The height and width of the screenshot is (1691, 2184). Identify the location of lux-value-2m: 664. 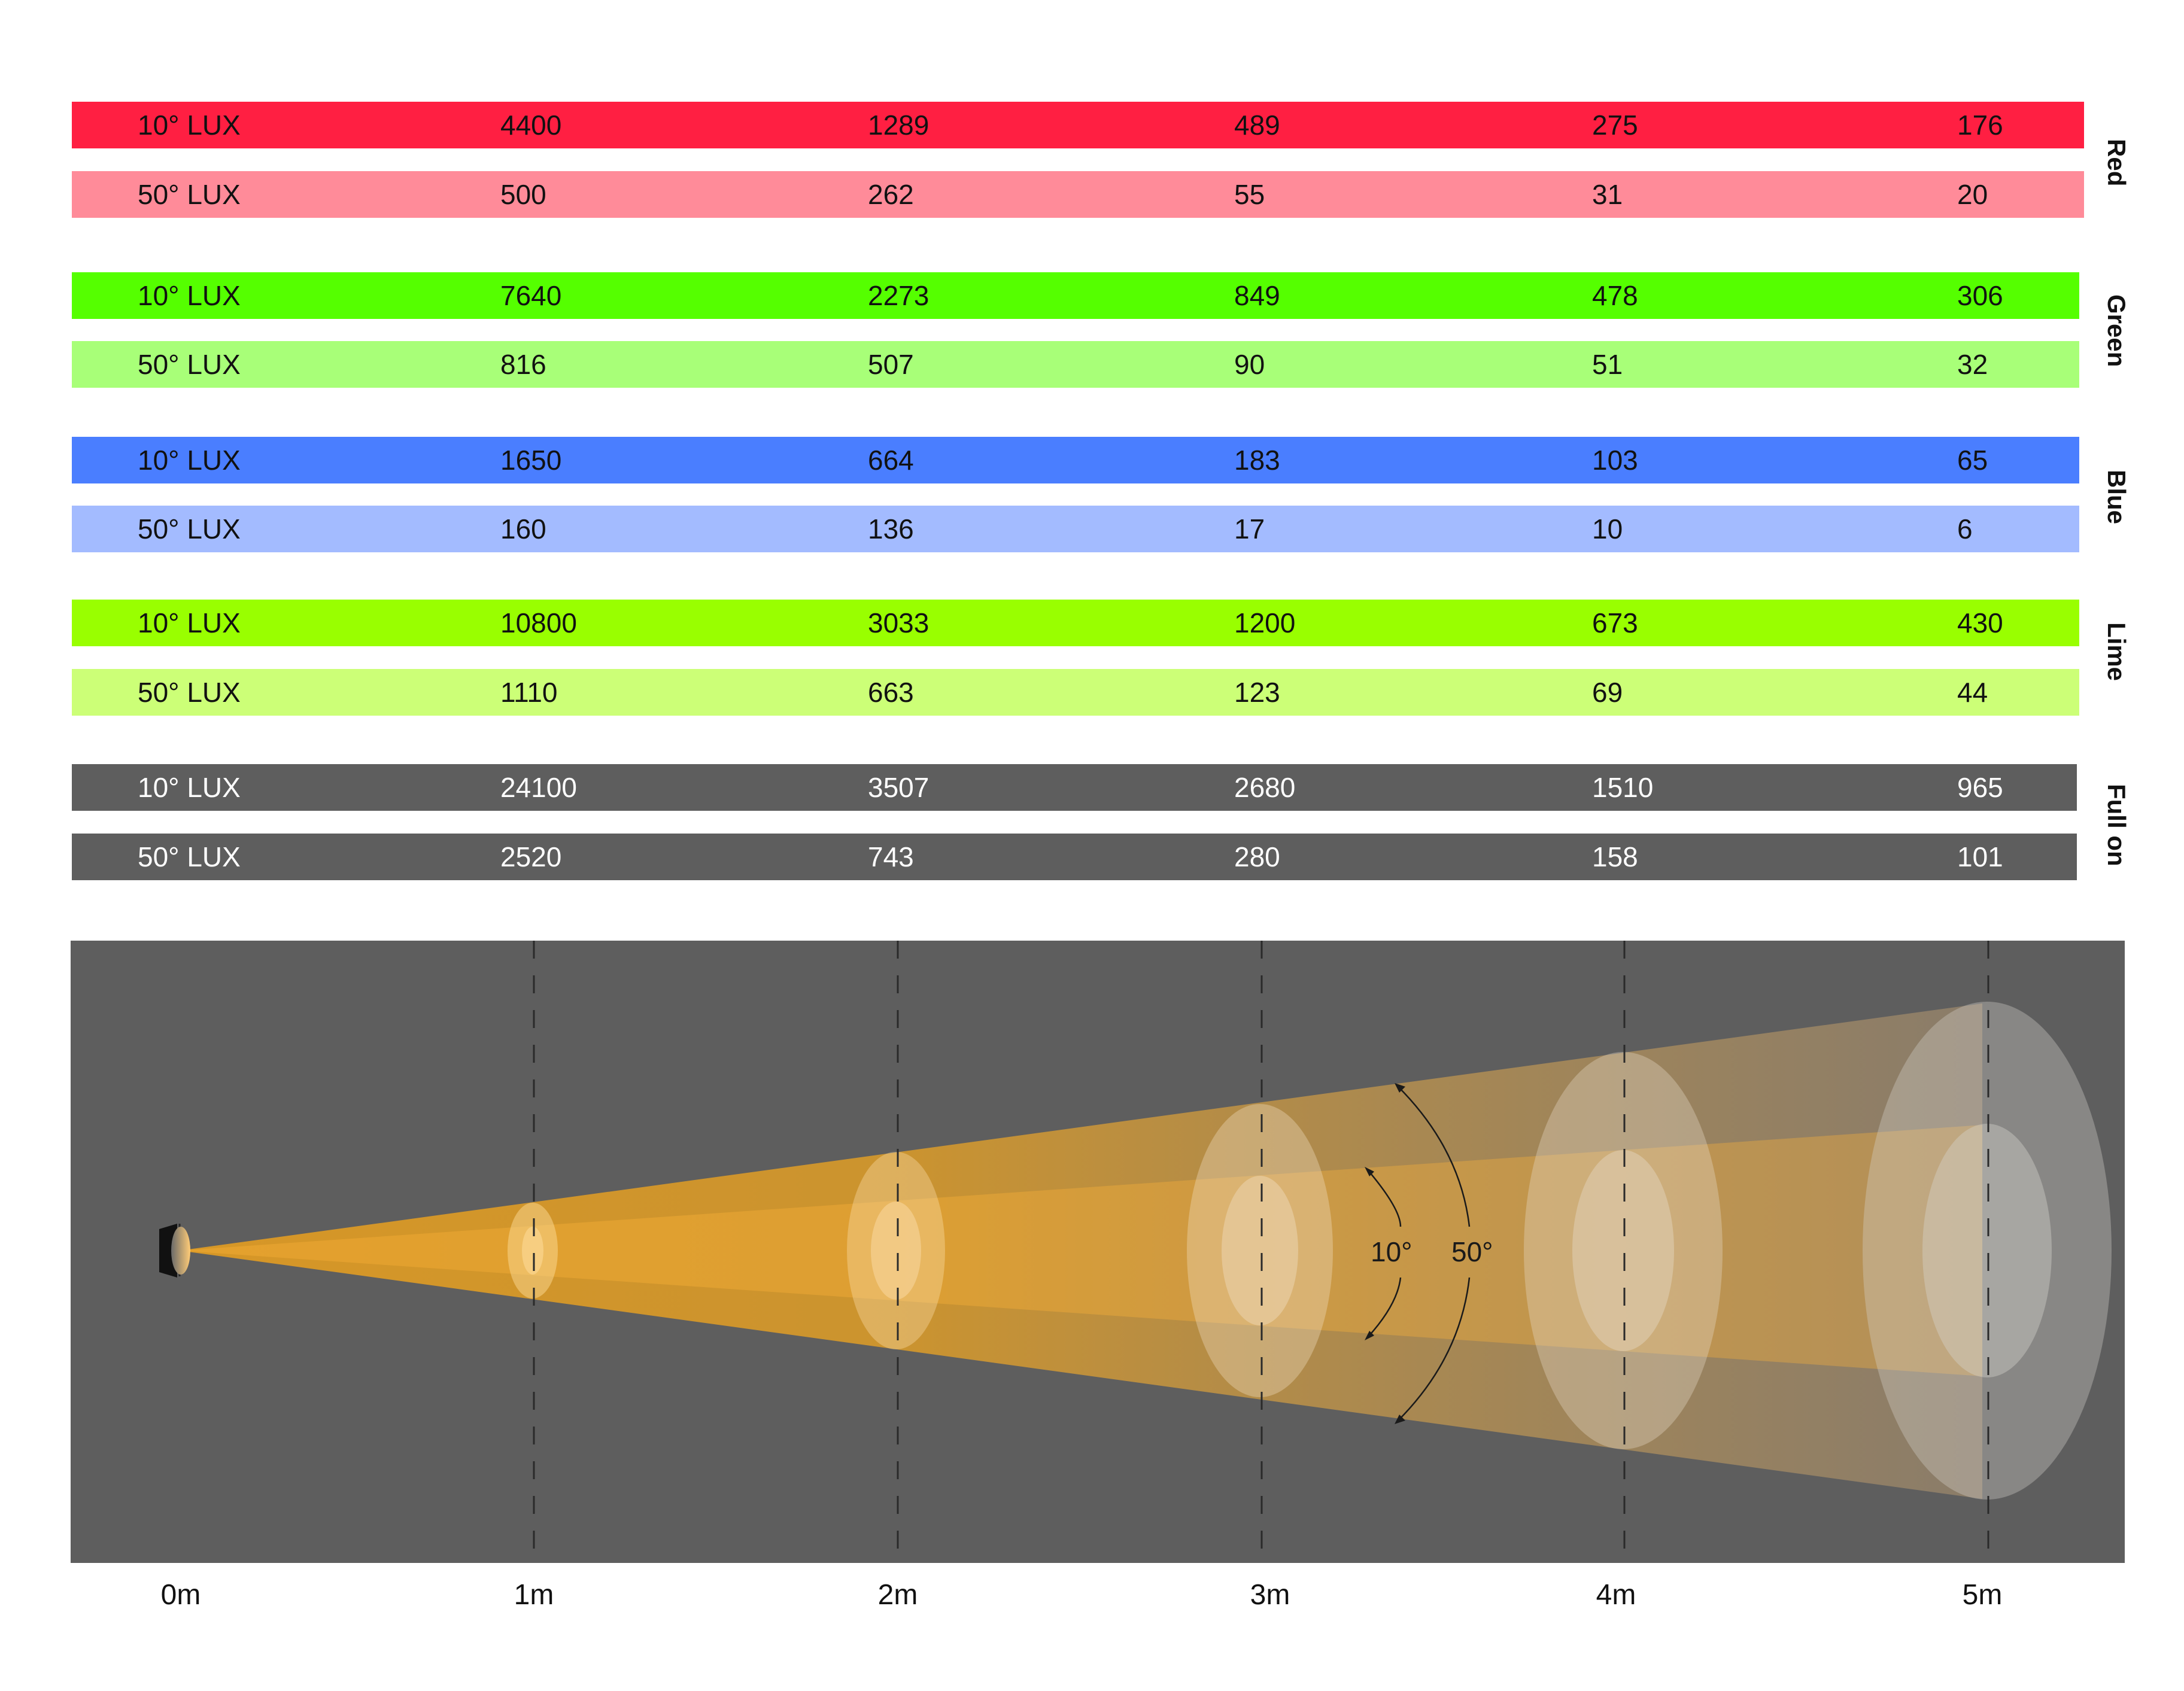
(891, 461).